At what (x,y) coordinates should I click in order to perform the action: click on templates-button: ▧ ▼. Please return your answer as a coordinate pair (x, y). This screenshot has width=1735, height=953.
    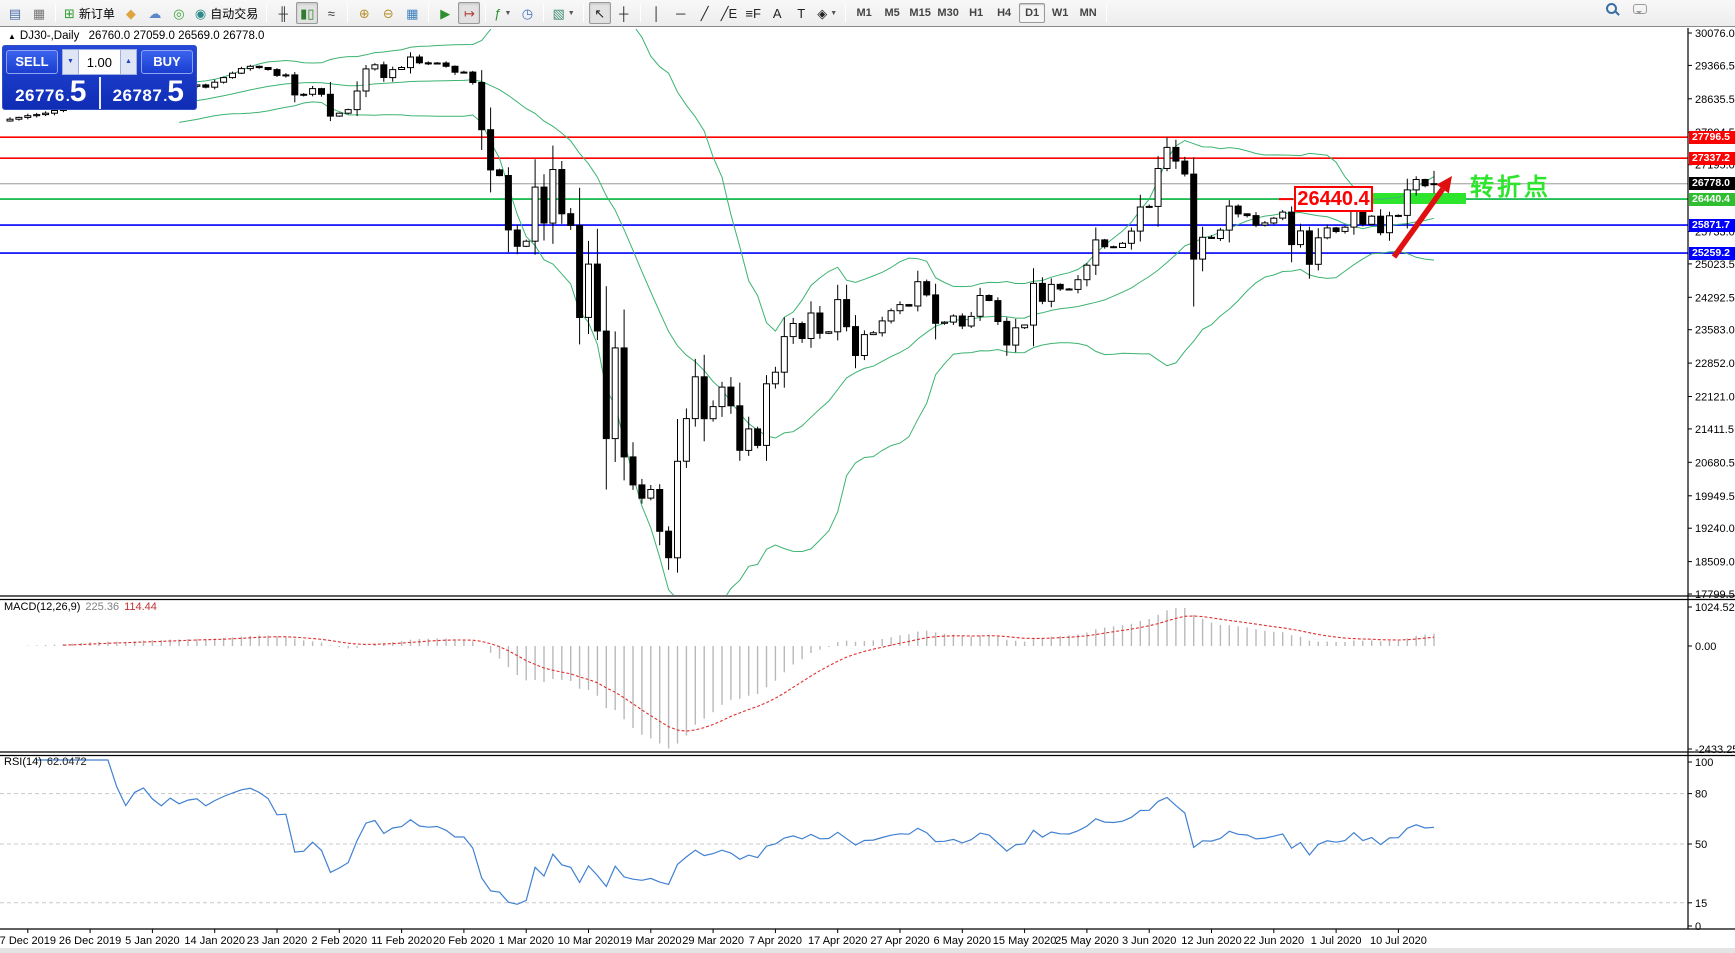
    Looking at the image, I should click on (563, 13).